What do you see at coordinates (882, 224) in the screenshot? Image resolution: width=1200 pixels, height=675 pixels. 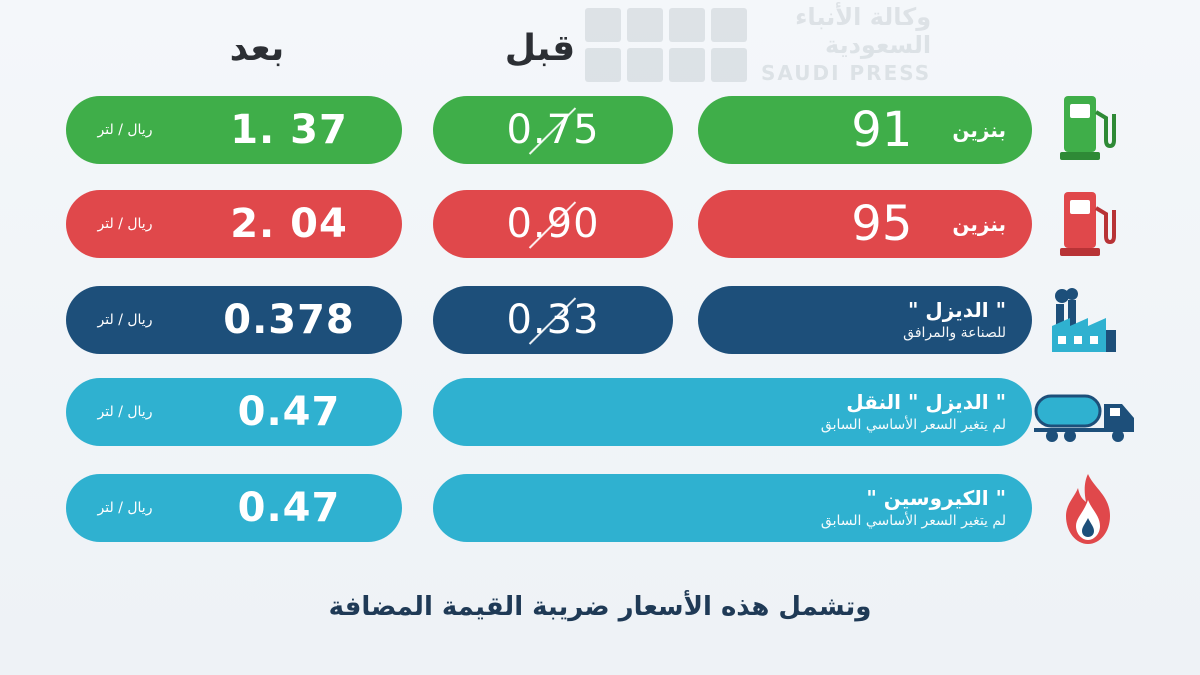 I see `fuel-grade: 95` at bounding box center [882, 224].